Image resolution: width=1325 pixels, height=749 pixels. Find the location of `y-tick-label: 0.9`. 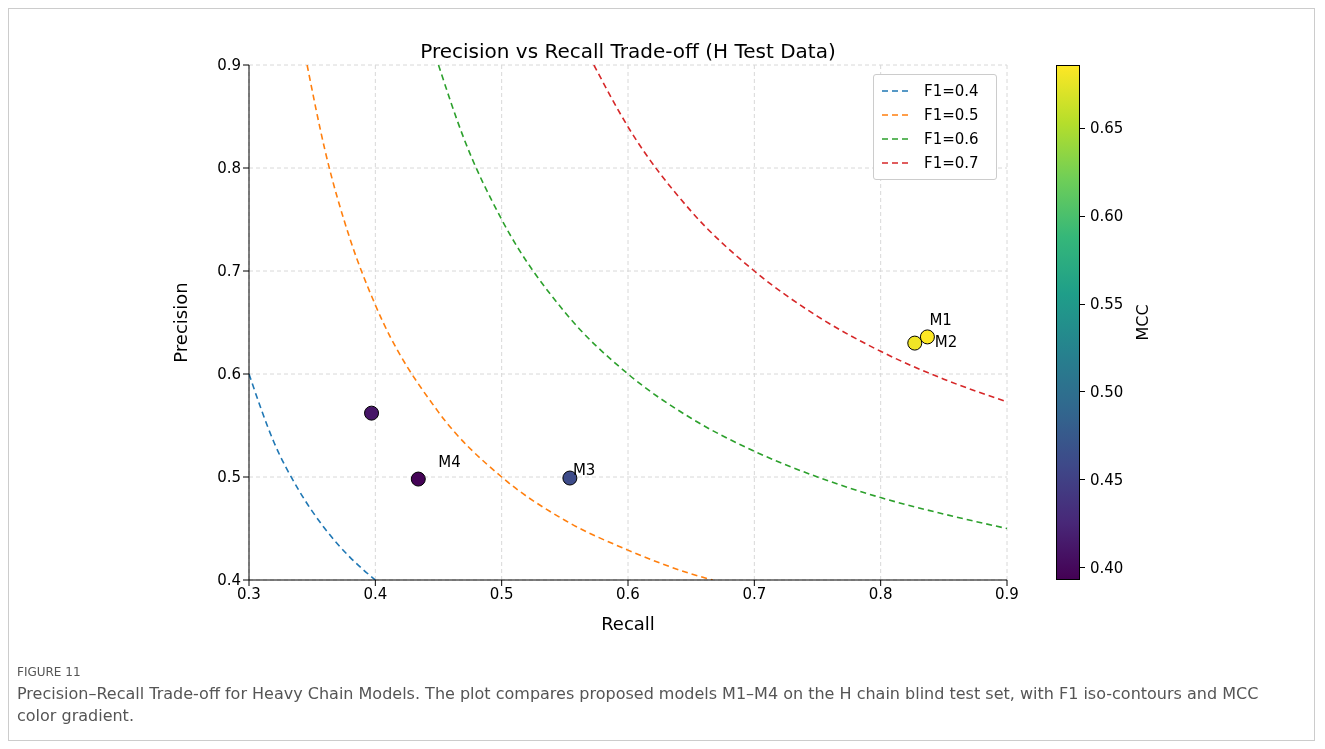

y-tick-label: 0.9 is located at coordinates (229, 65).